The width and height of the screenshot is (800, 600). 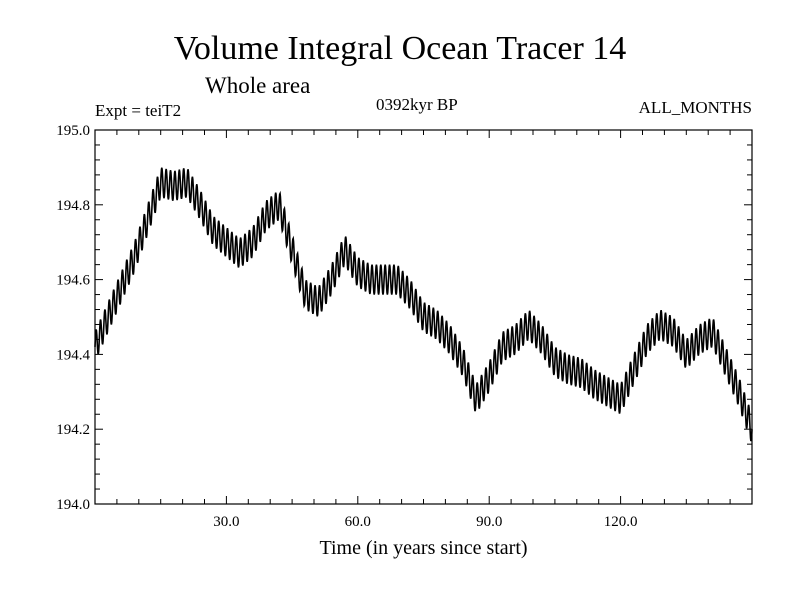 What do you see at coordinates (621, 522) in the screenshot?
I see `x-tick-label: 120.0` at bounding box center [621, 522].